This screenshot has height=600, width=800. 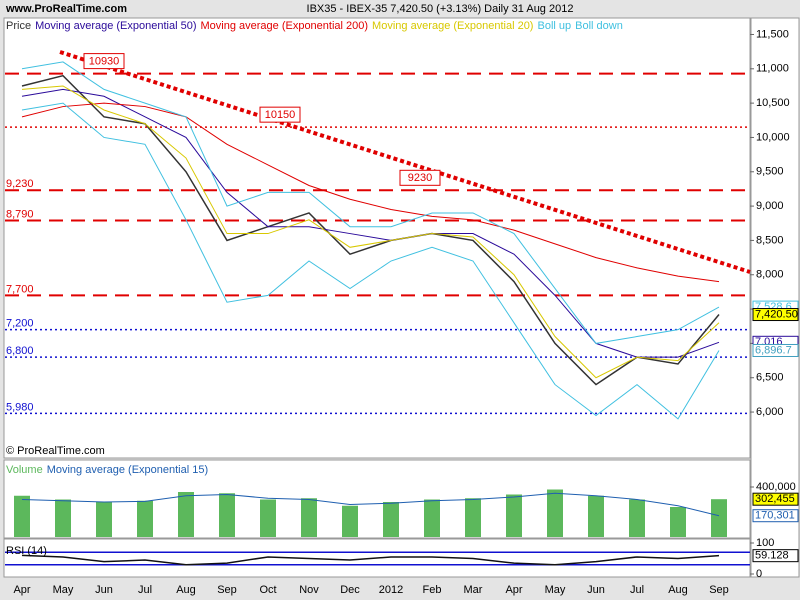 What do you see at coordinates (267, 590) in the screenshot?
I see `x-tick-label: Oct` at bounding box center [267, 590].